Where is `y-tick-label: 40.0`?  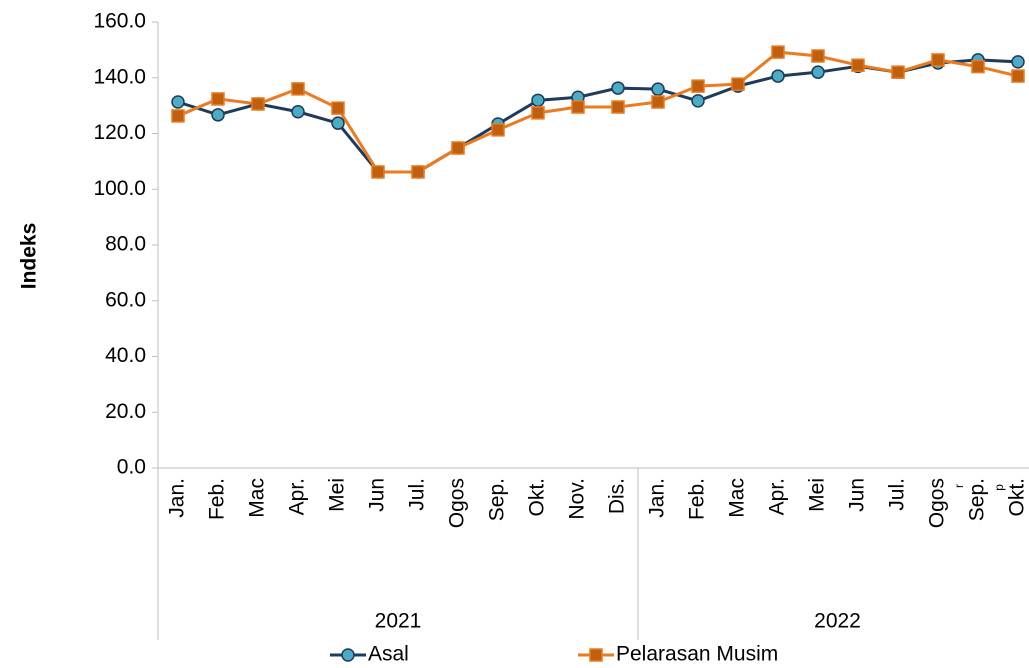
y-tick-label: 40.0 is located at coordinates (125, 355).